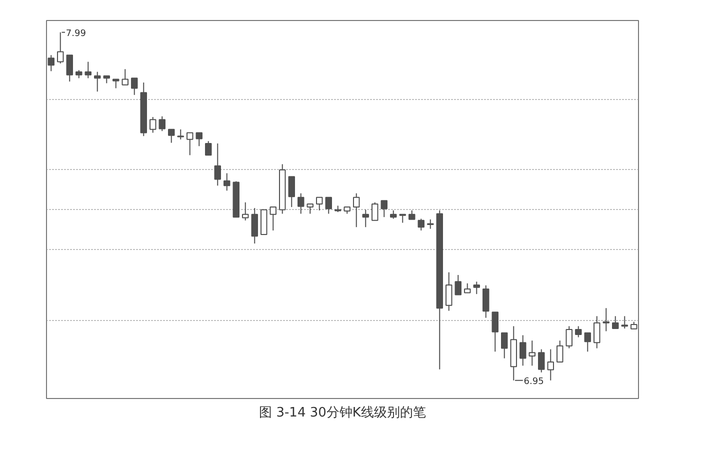 The height and width of the screenshot is (454, 726). I want to click on annotation: 7.99, so click(76, 33).